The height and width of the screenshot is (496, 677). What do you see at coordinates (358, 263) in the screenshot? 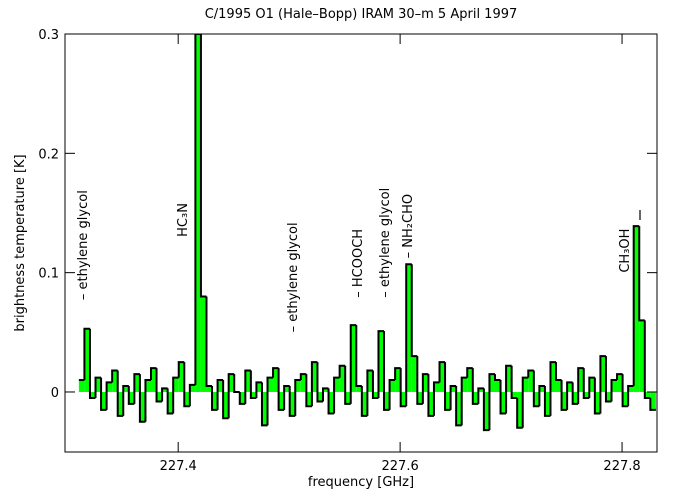
I see `line-label: – HCOOCH` at bounding box center [358, 263].